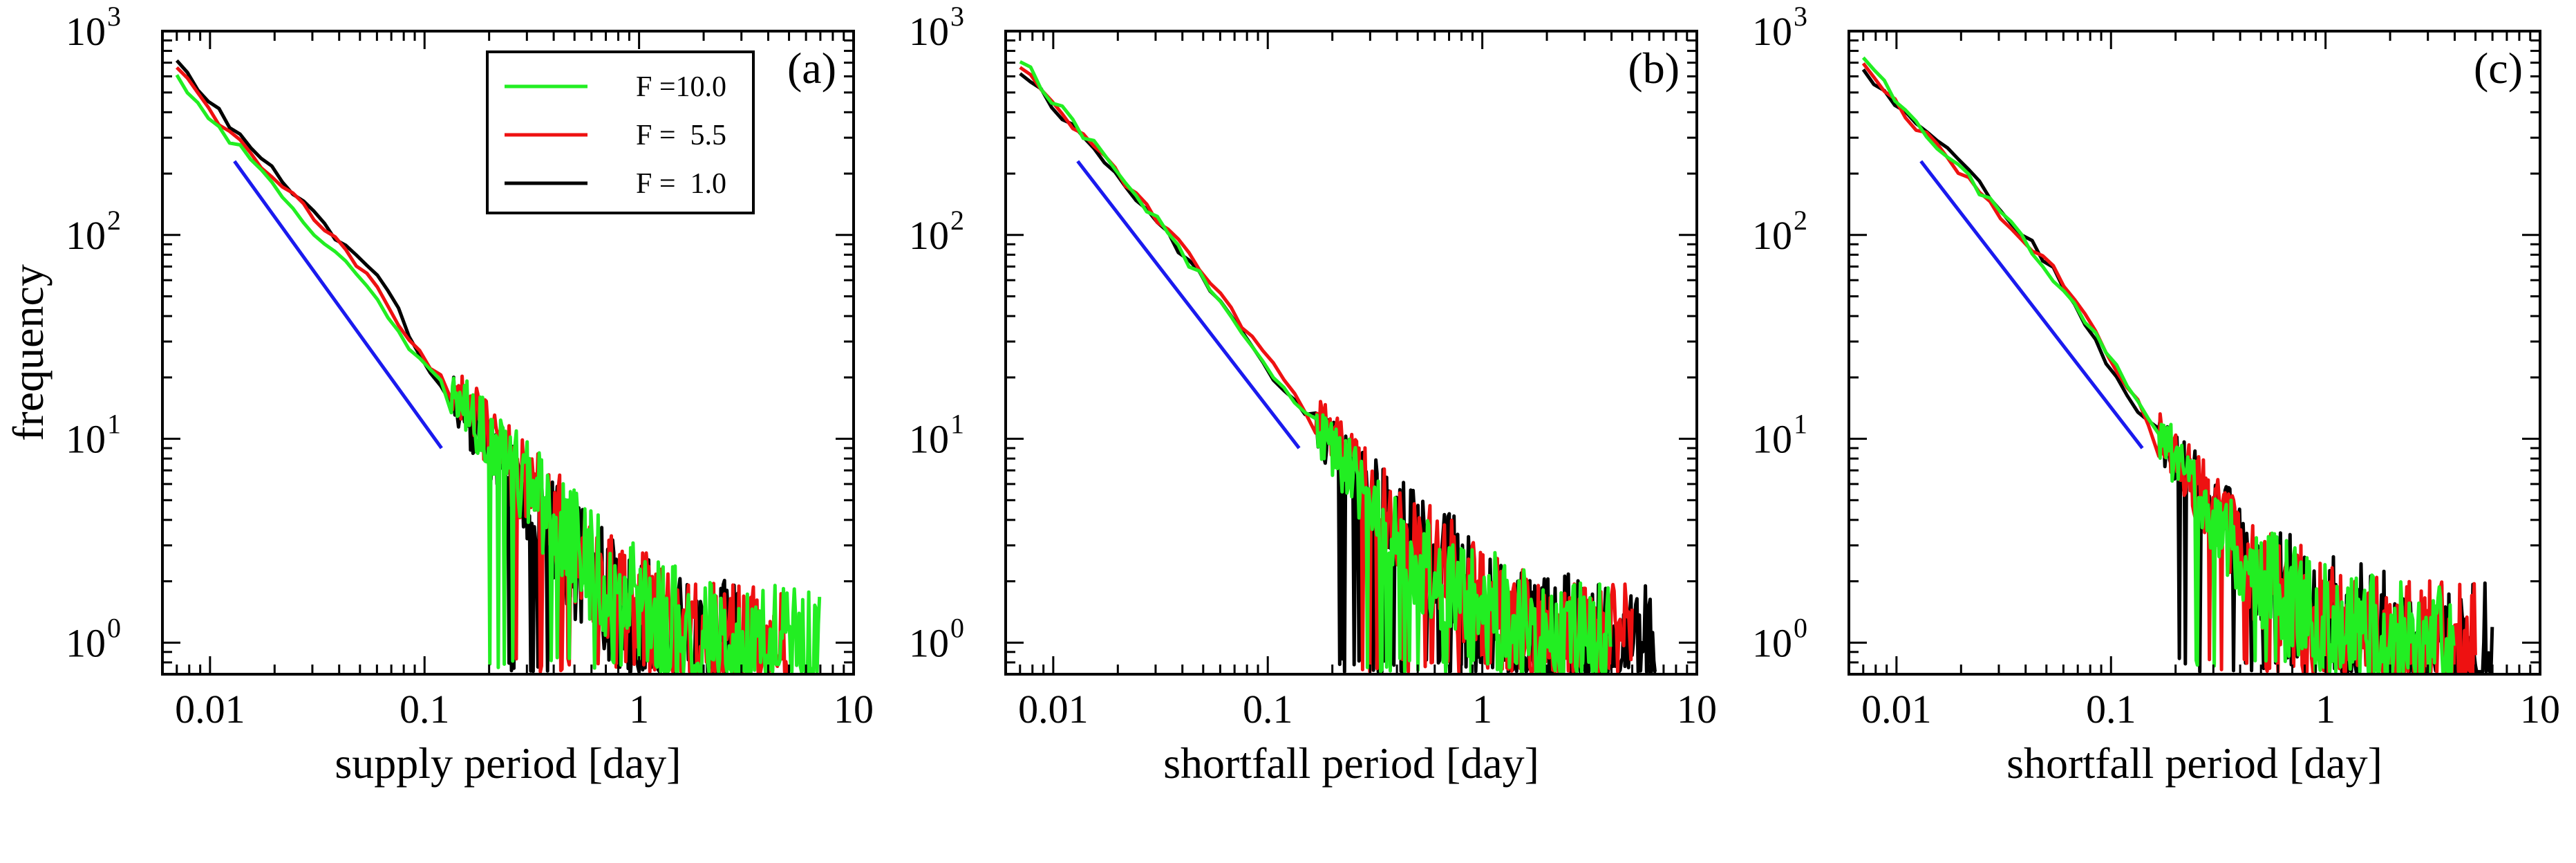 The image size is (2576, 863). What do you see at coordinates (508, 763) in the screenshot?
I see `x-axis-title: supply period [day]` at bounding box center [508, 763].